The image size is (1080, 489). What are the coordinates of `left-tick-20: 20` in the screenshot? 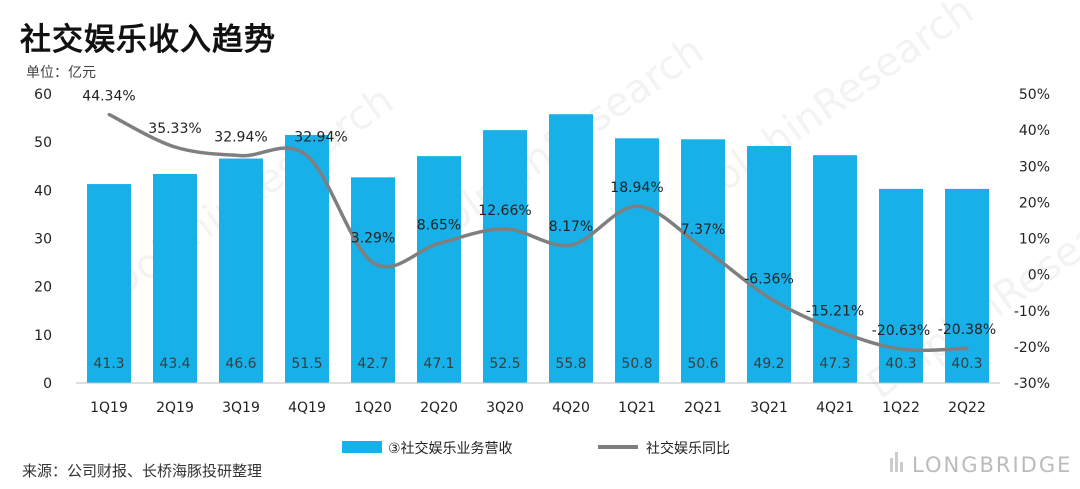 It's located at (43, 288).